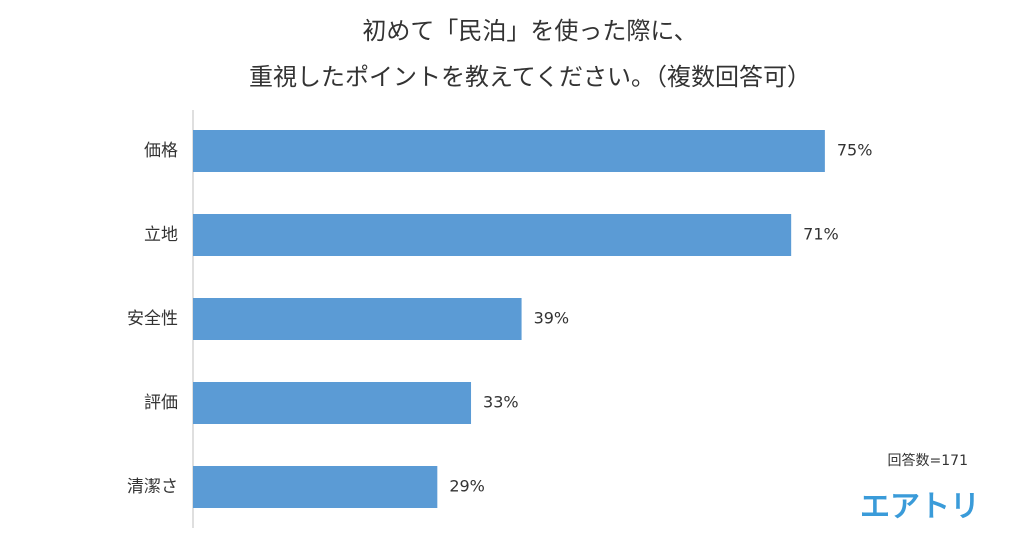  What do you see at coordinates (161, 235) in the screenshot?
I see `y-tick-label: 立地` at bounding box center [161, 235].